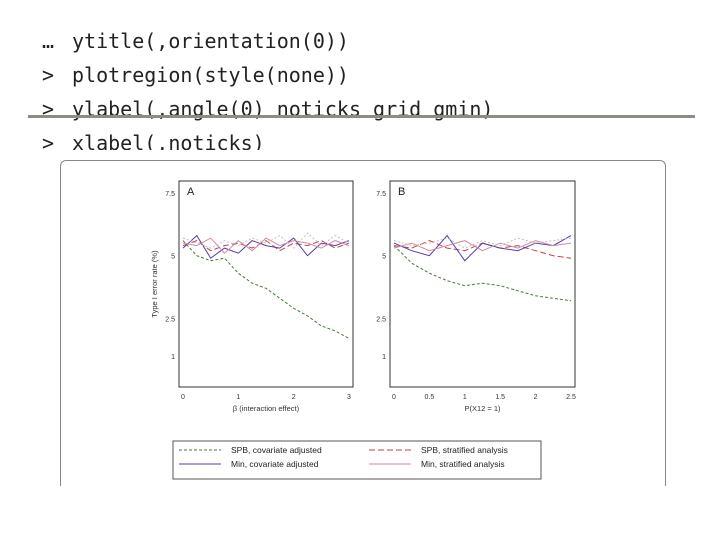  I want to click on code-line: > xlabel(,noticks), so click(267, 138).